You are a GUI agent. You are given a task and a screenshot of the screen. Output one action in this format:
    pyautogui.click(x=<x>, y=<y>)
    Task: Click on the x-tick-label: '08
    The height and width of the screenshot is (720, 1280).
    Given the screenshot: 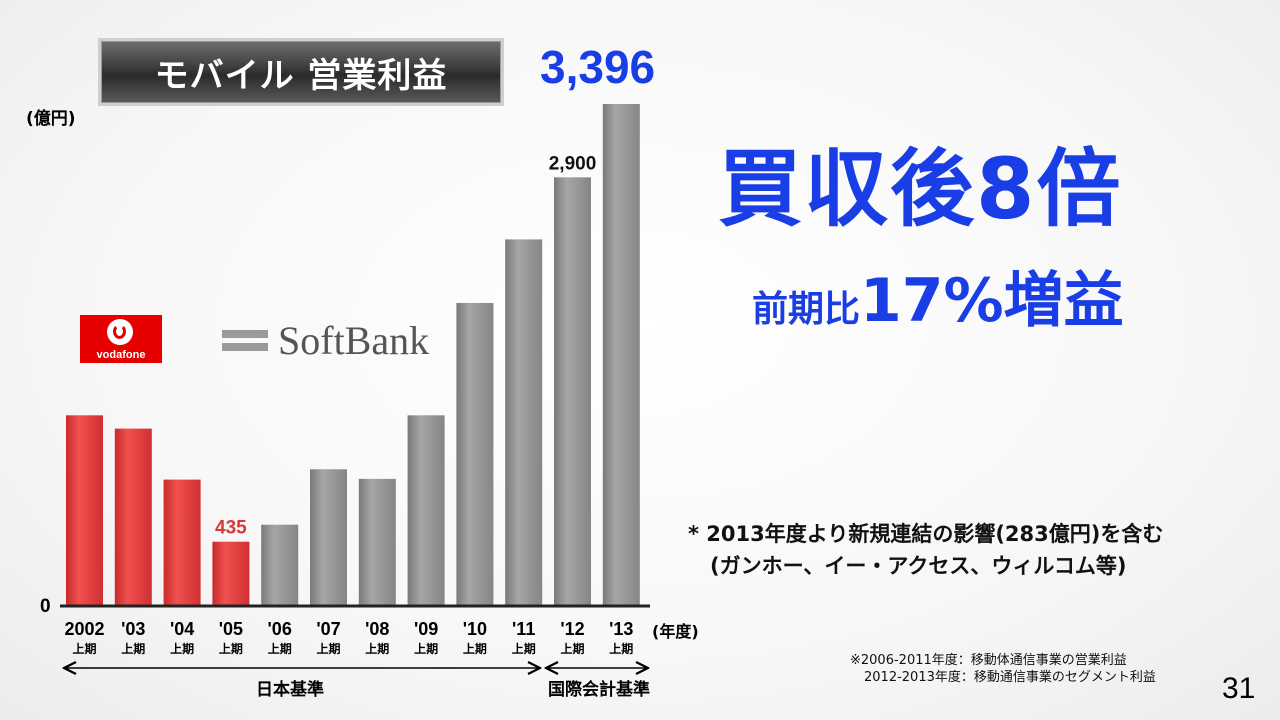 What is the action you would take?
    pyautogui.click(x=377, y=629)
    